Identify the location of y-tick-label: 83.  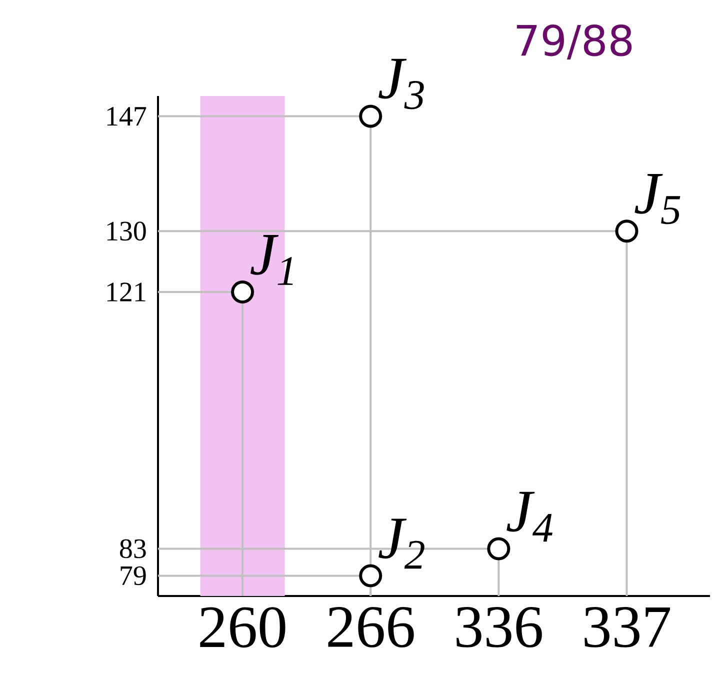
(133, 548).